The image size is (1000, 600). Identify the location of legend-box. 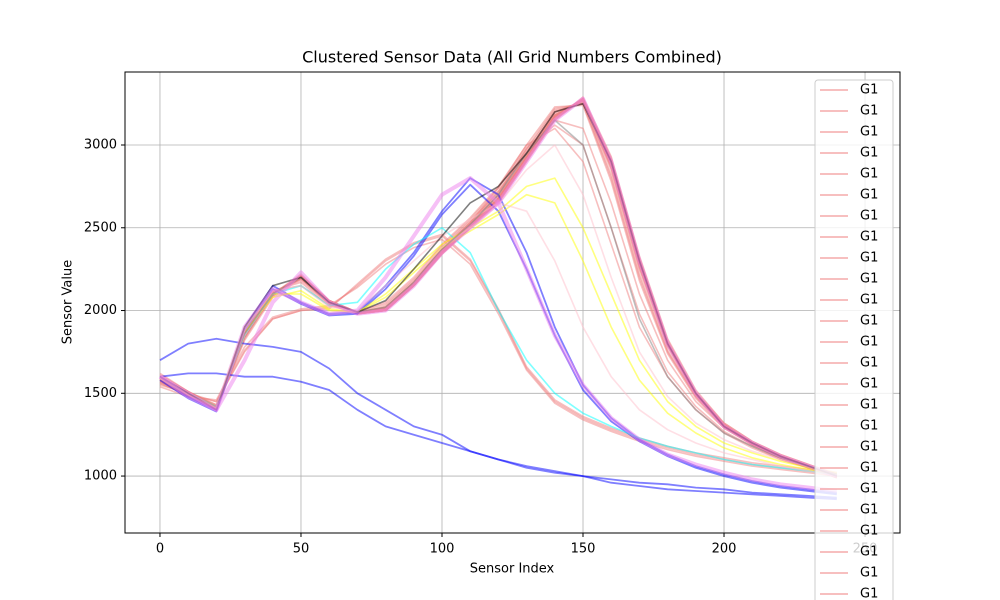
(854, 339).